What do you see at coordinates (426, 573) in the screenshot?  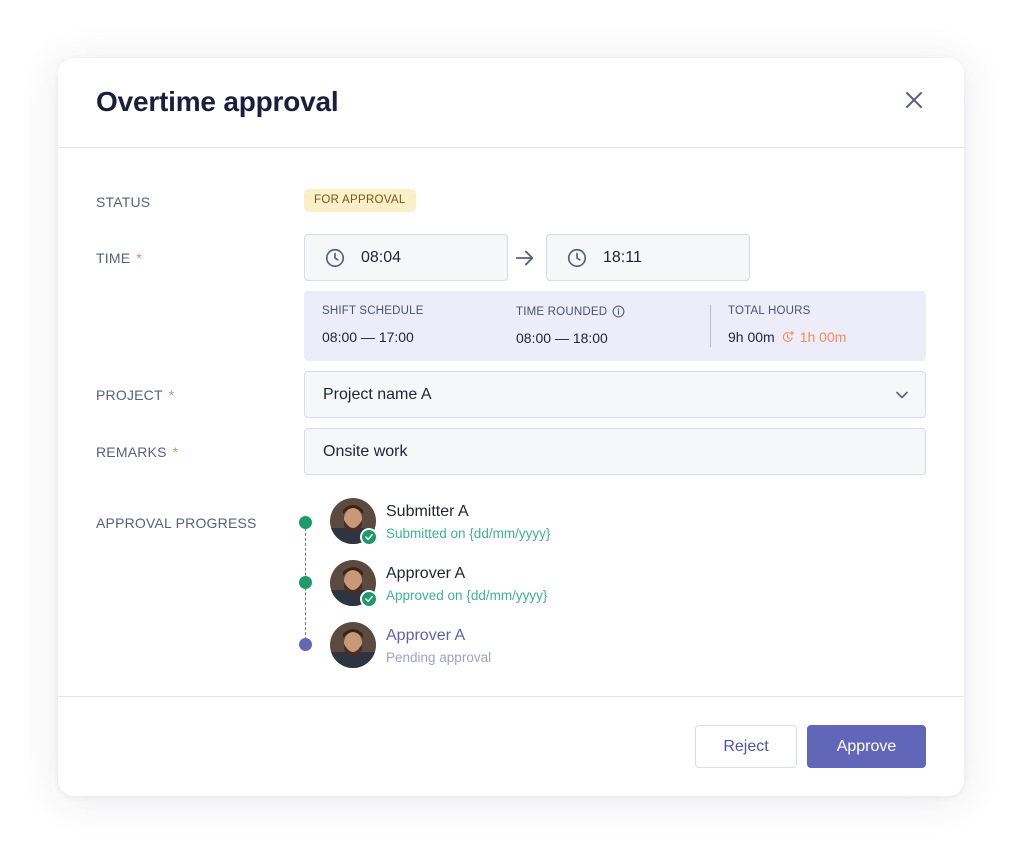 I see `step-2-name: Approver A` at bounding box center [426, 573].